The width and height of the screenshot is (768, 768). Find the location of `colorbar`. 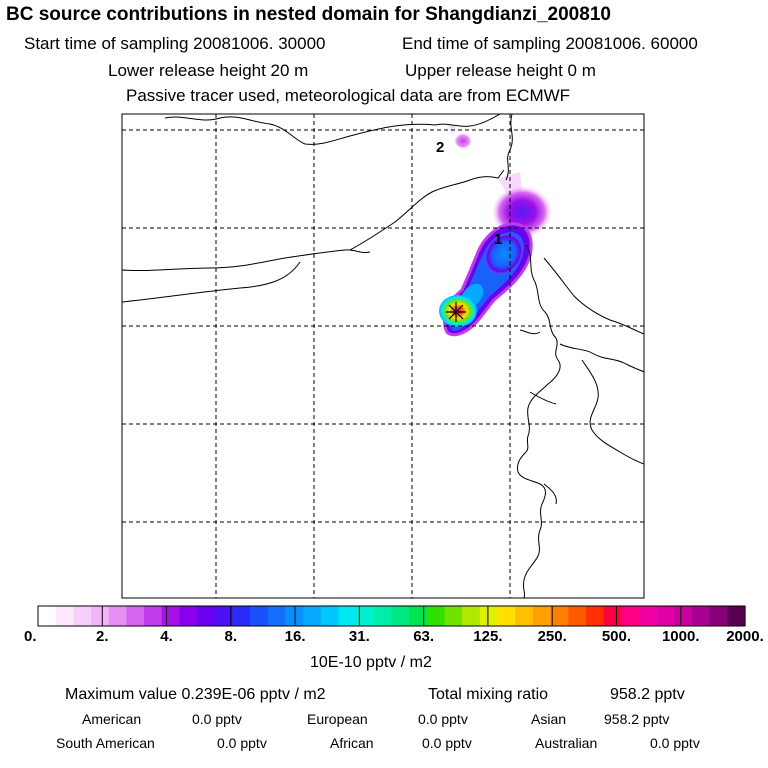

colorbar is located at coordinates (392, 616).